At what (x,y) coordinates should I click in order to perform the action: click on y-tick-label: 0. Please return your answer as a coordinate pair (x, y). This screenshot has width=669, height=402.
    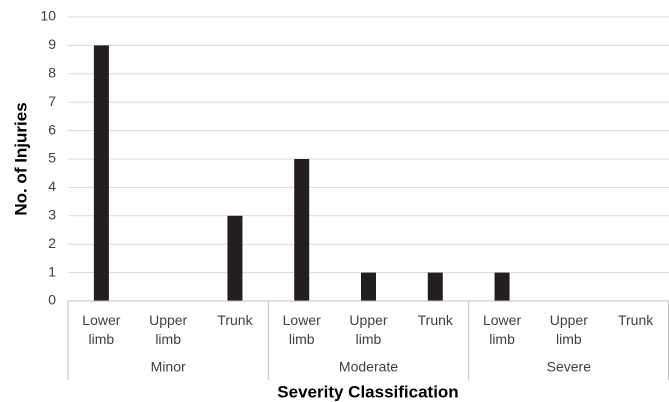
    Looking at the image, I should click on (52, 300).